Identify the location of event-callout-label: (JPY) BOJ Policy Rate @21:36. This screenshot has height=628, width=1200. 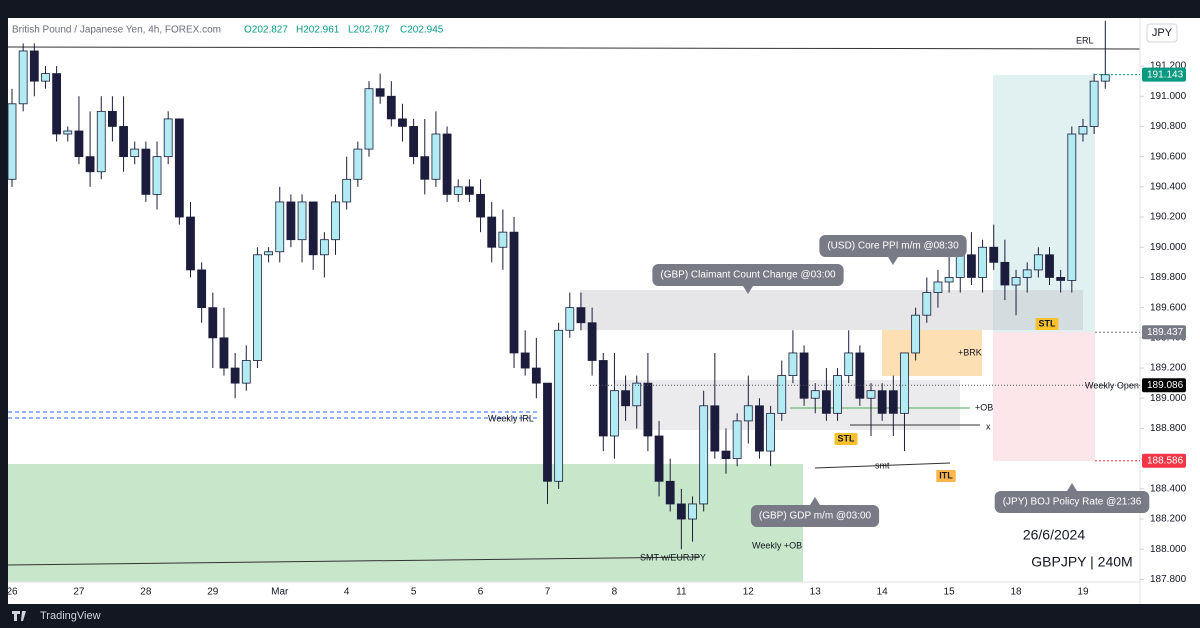
(1072, 502).